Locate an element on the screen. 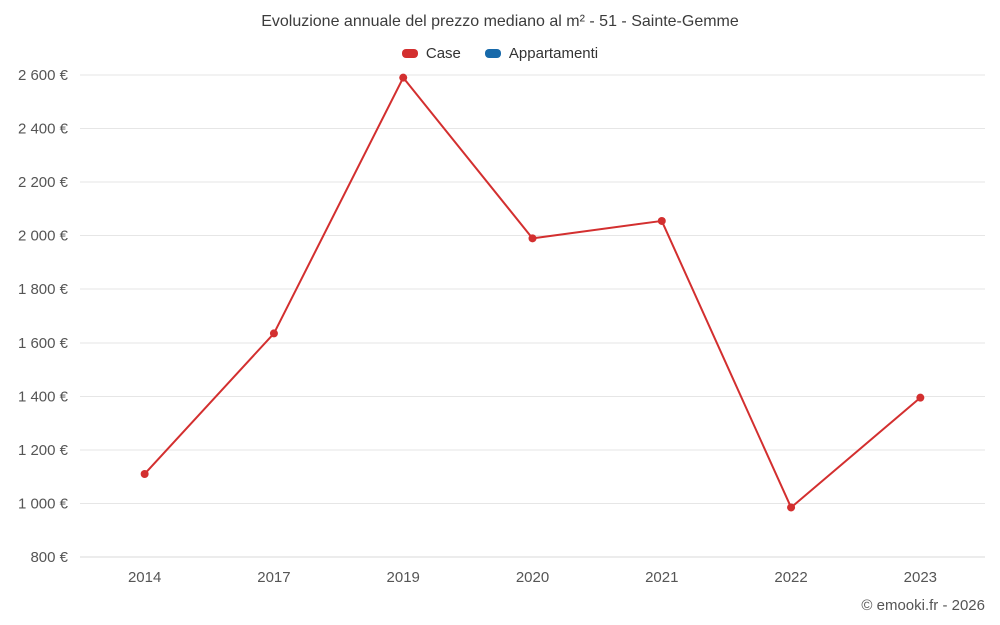 The image size is (1000, 625). legend-label: Case is located at coordinates (443, 53).